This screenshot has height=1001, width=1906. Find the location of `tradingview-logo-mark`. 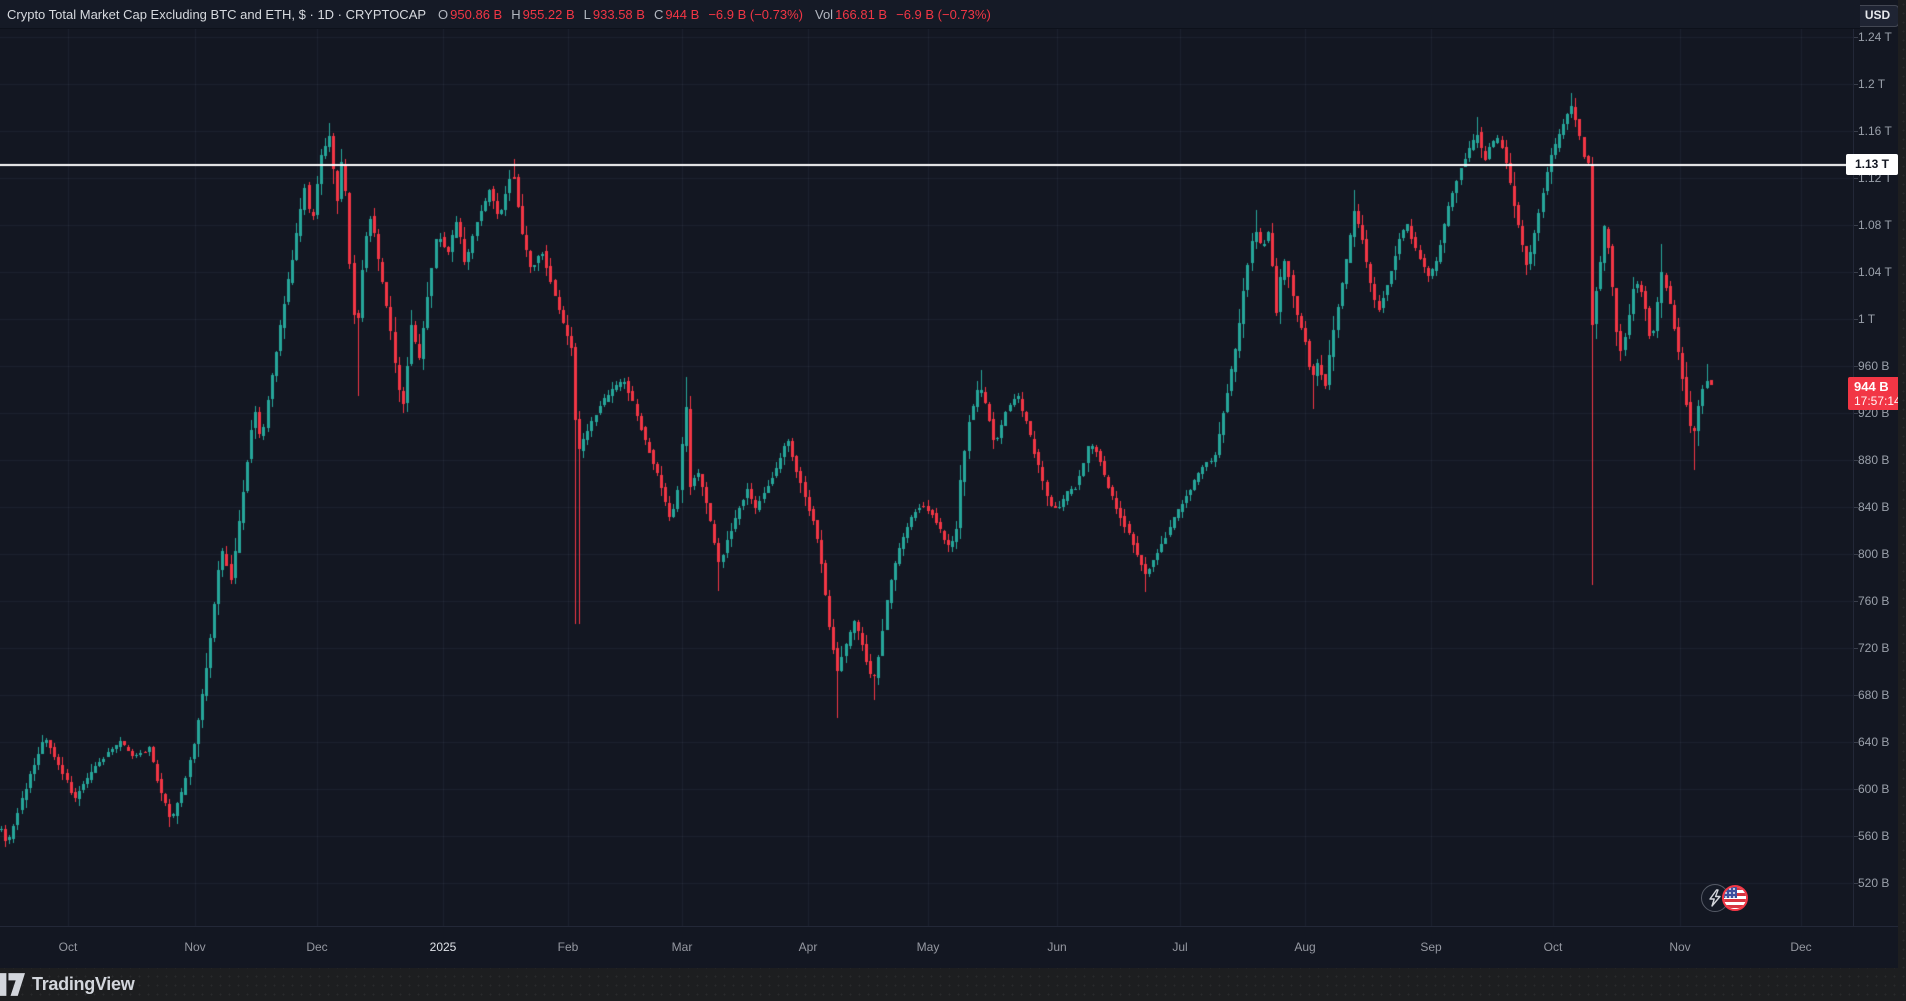

tradingview-logo-mark is located at coordinates (12, 984).